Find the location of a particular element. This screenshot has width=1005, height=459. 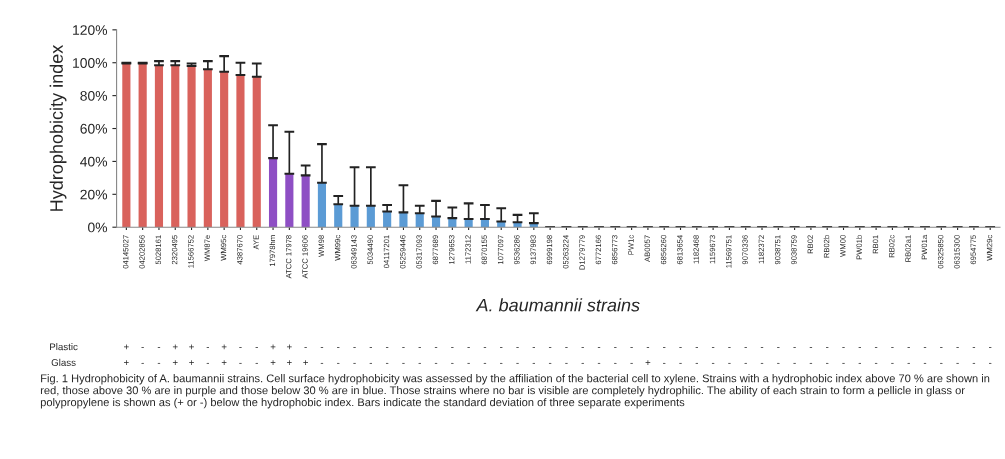

y-tick-label: 120% is located at coordinates (90, 30).